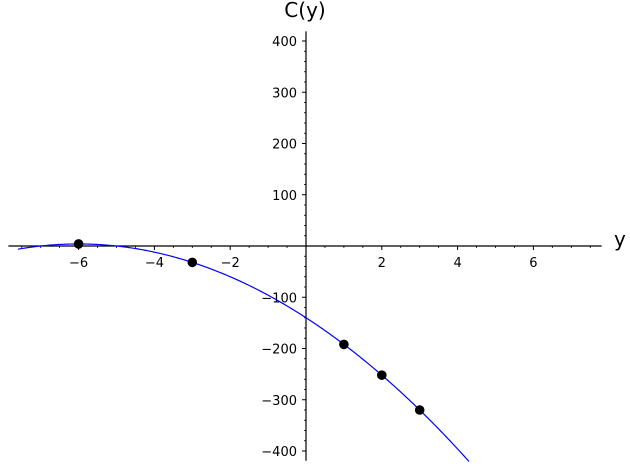 This screenshot has height=469, width=630. I want to click on x-tick-label: 6, so click(533, 263).